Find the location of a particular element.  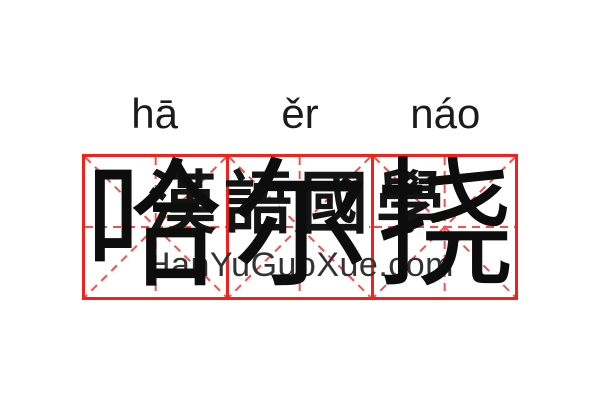

pinyin-row: hā ěr náo is located at coordinates (300, 114).